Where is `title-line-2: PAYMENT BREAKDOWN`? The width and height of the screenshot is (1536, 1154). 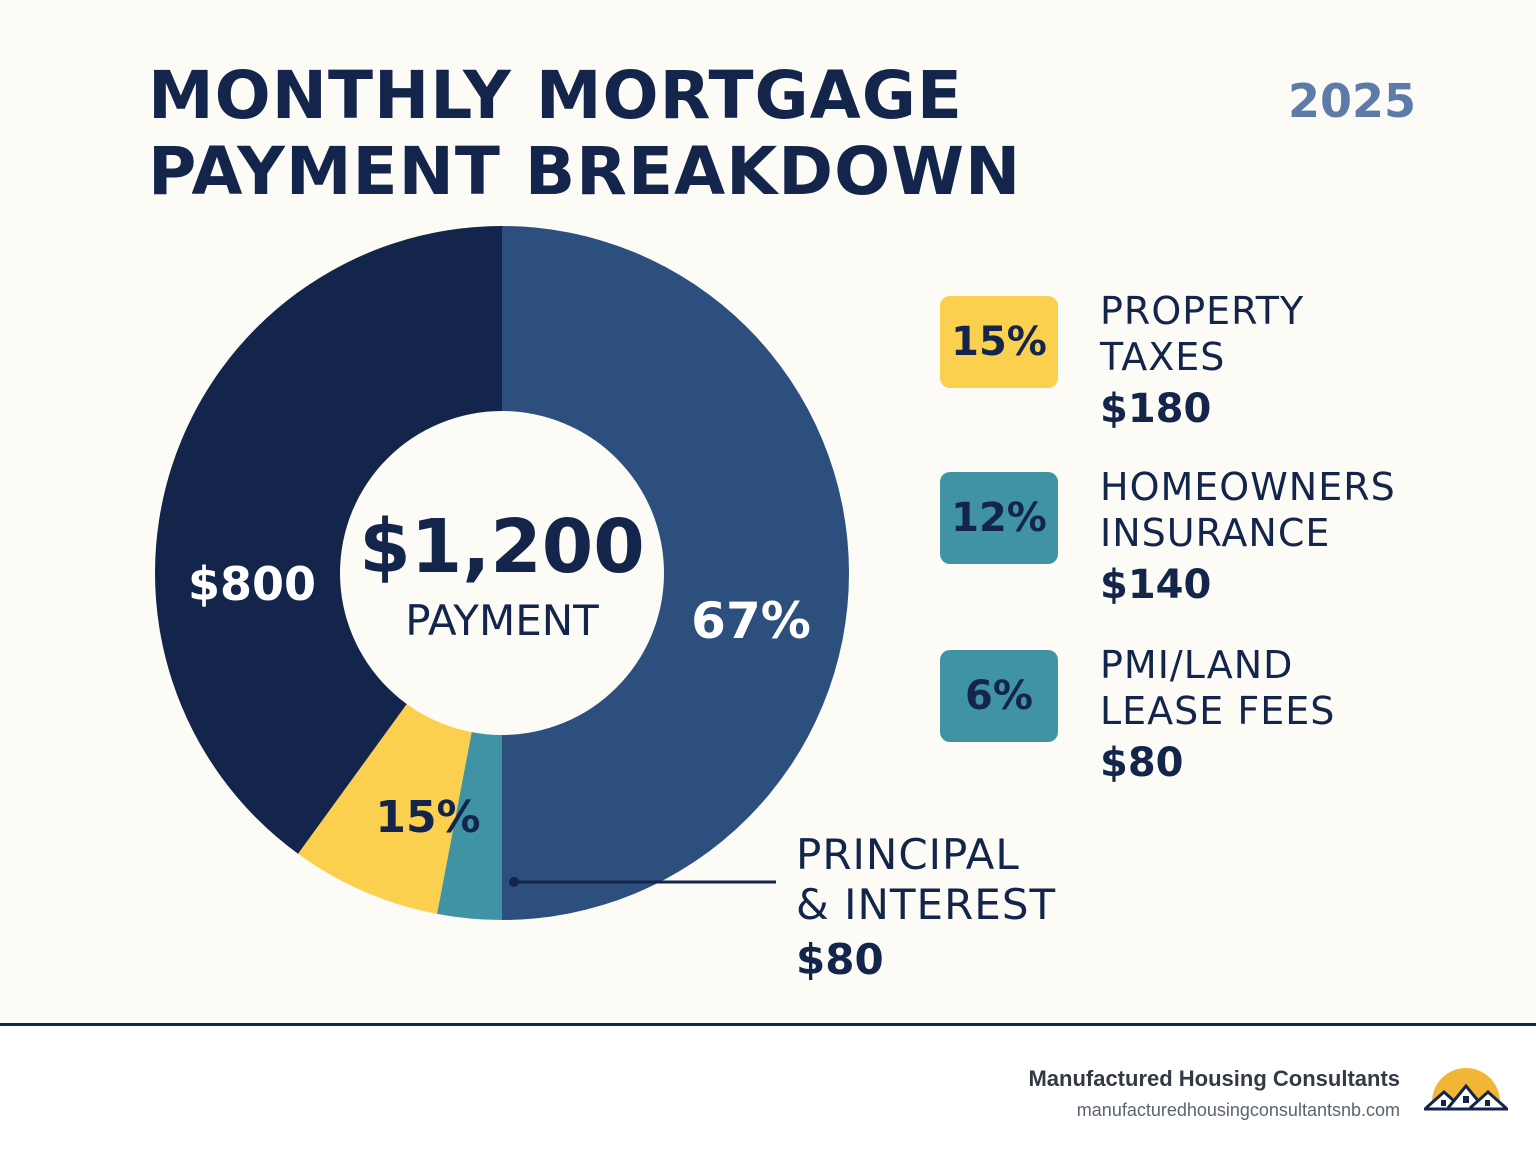
title-line-2: PAYMENT BREAKDOWN is located at coordinates (585, 171).